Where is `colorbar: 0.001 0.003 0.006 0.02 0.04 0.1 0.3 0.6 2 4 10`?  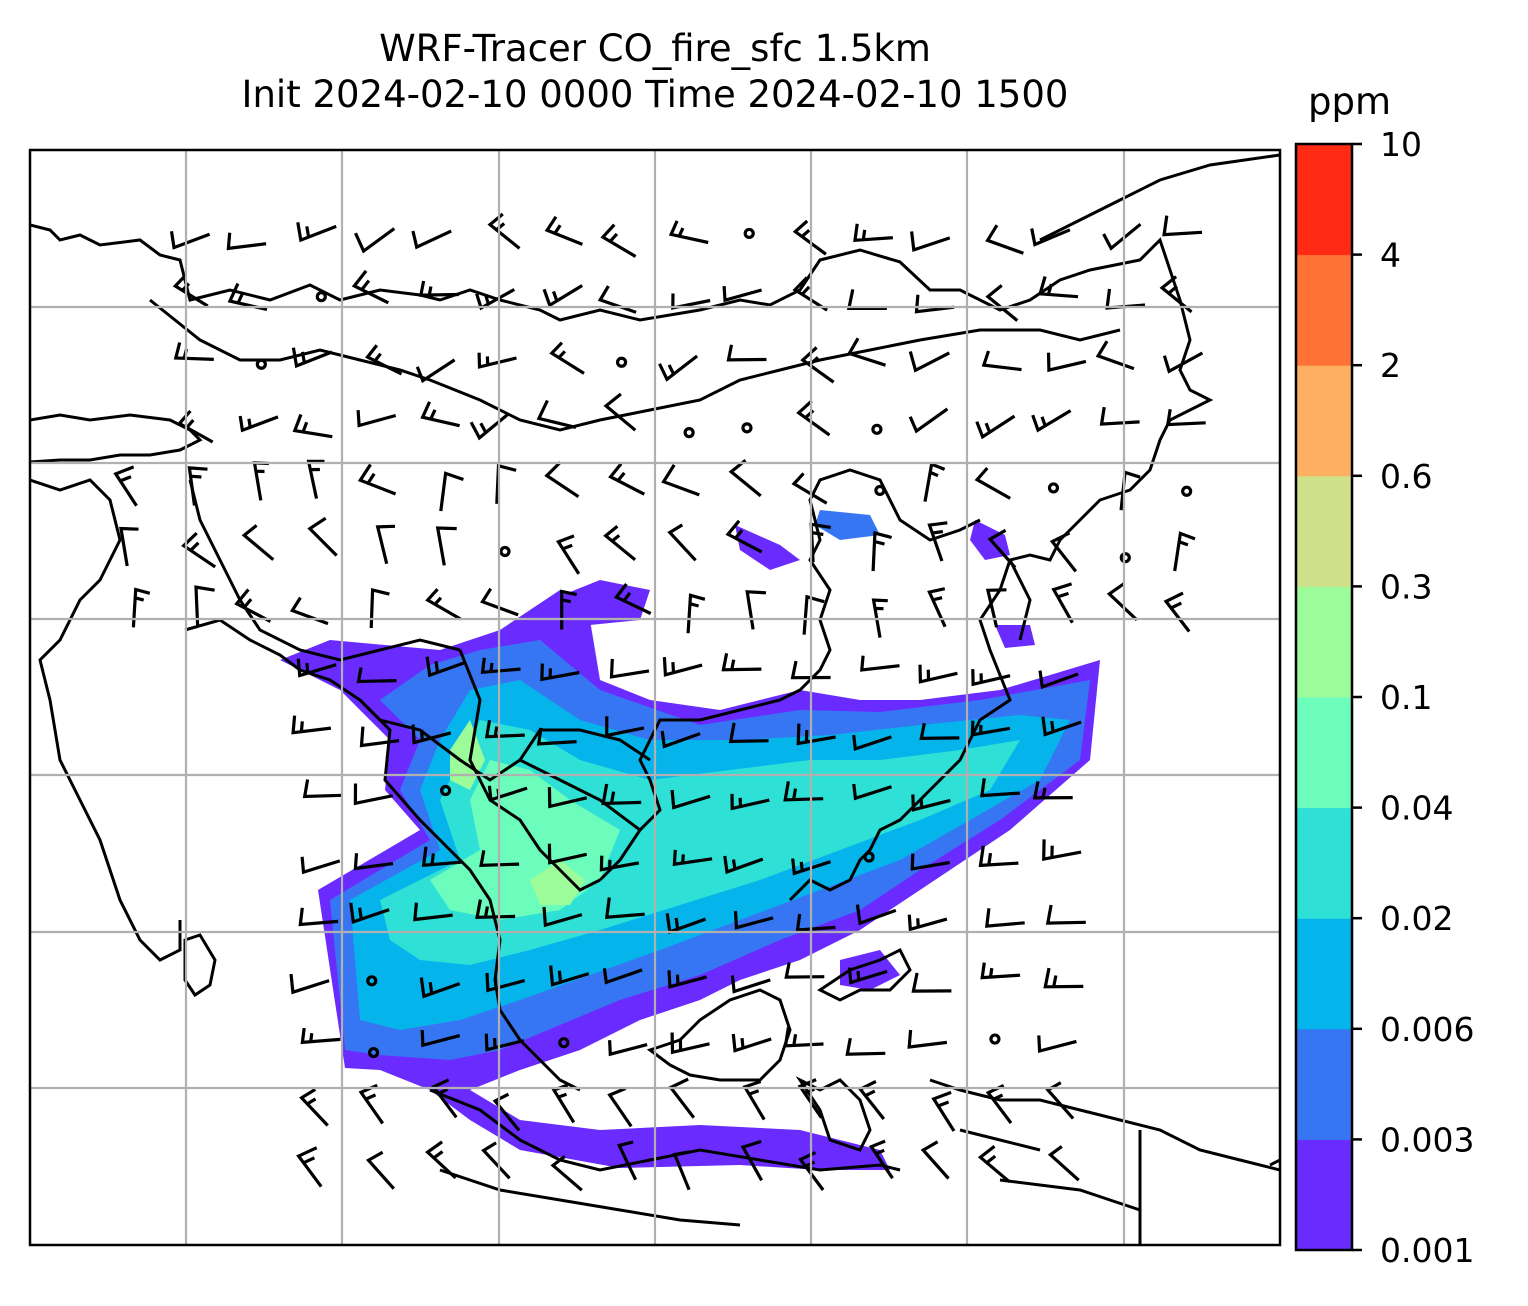 colorbar: 0.001 0.003 0.006 0.02 0.04 0.1 0.3 0.6 2 4 10 is located at coordinates (1384, 700).